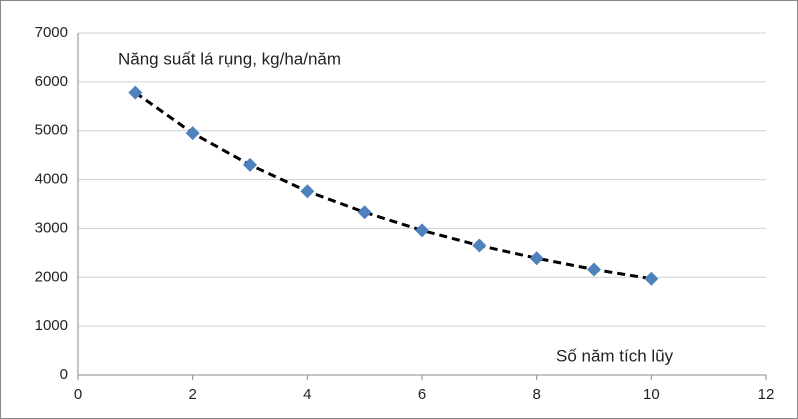 The image size is (798, 419). I want to click on y-tick-label: 4000, so click(51, 179).